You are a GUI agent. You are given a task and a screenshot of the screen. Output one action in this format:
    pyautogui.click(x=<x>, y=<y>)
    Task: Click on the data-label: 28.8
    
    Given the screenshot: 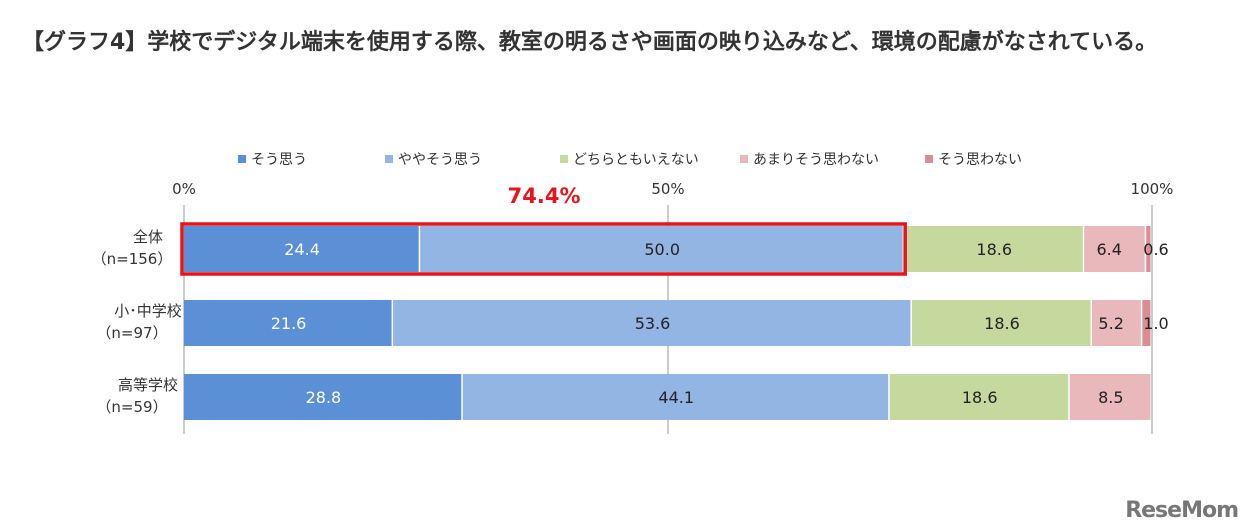 What is the action you would take?
    pyautogui.click(x=324, y=397)
    